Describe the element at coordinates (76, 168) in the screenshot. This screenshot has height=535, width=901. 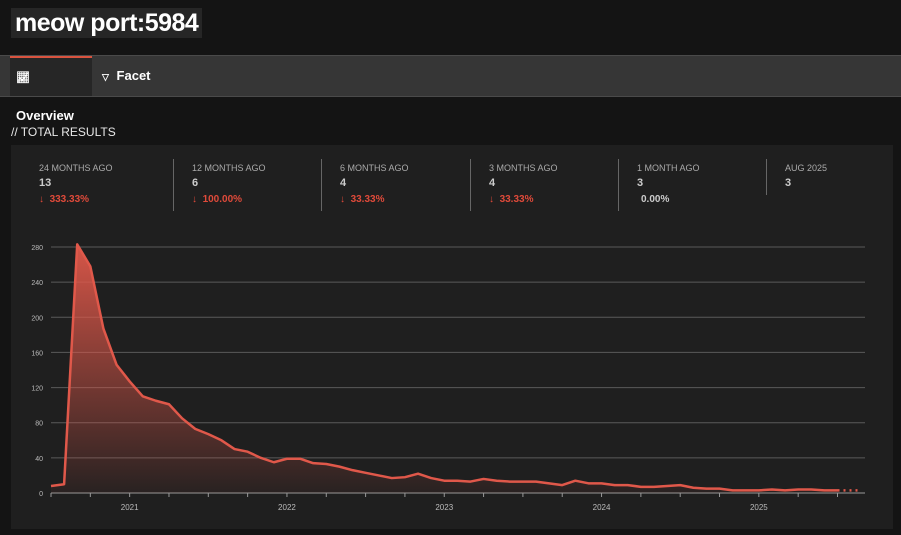
I see `stat-label: 24 MONTHS AGO` at that location.